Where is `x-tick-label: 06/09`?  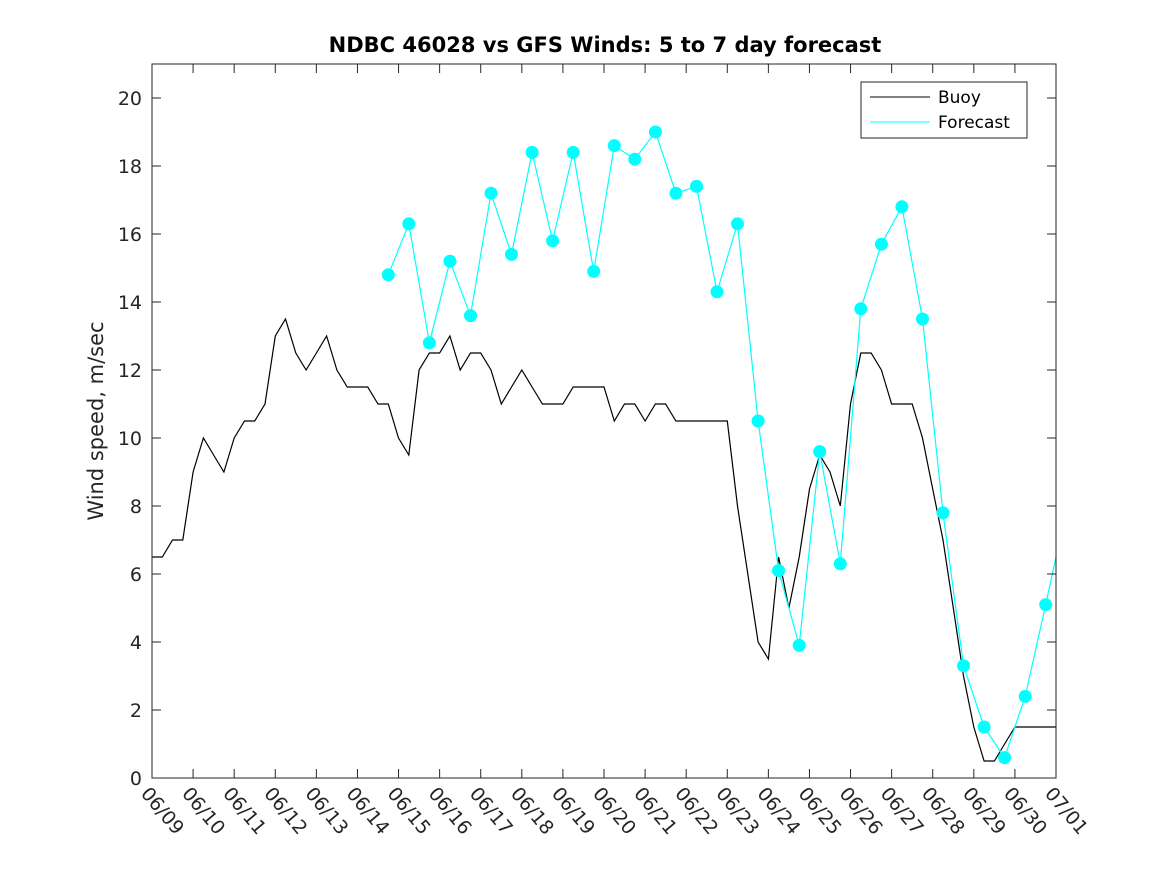 x-tick-label: 06/09 is located at coordinates (162, 811).